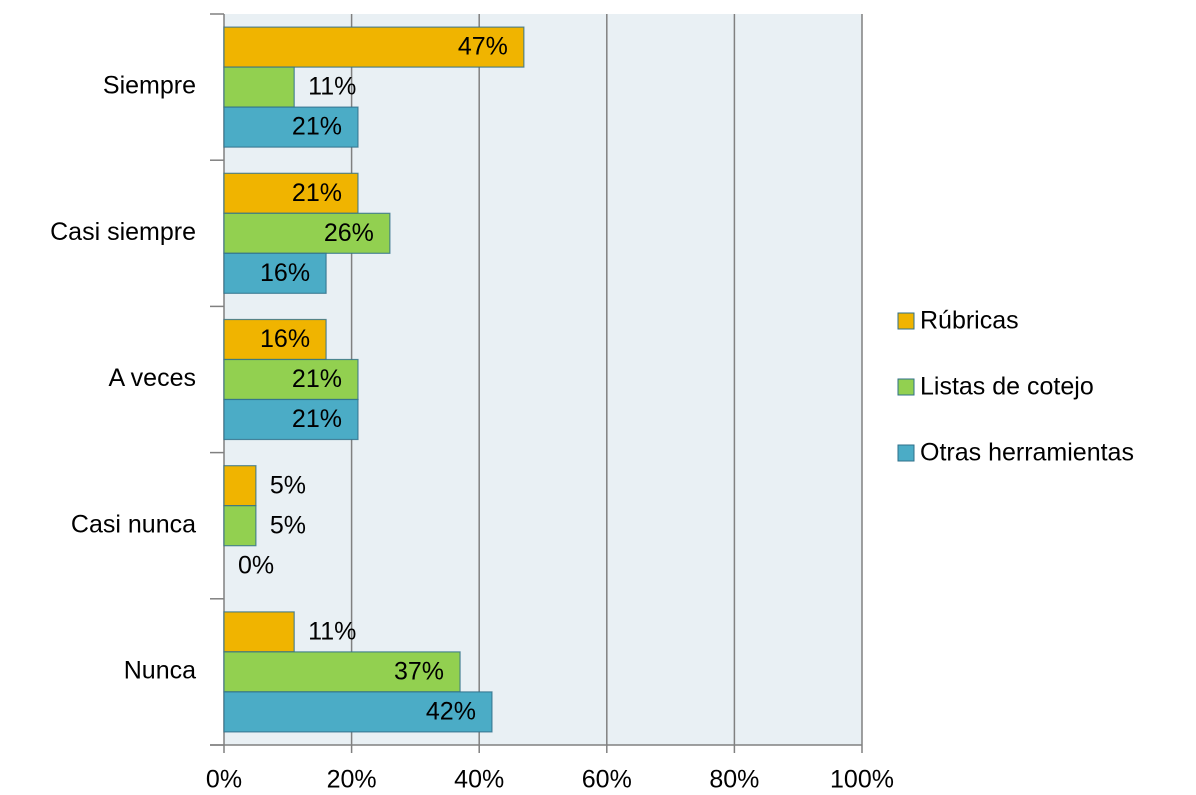 The height and width of the screenshot is (795, 1196). Describe the element at coordinates (224, 780) in the screenshot. I see `x-tick-label: 0%` at that location.